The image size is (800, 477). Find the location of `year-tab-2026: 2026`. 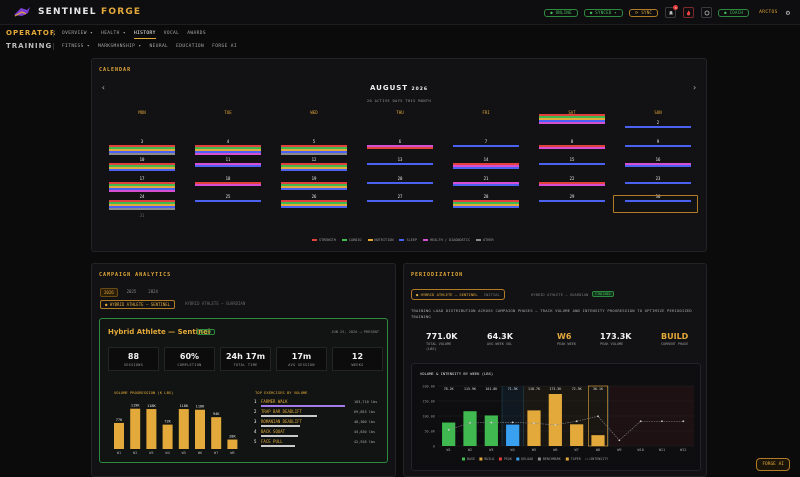

year-tab-2026: 2026 is located at coordinates (109, 292).